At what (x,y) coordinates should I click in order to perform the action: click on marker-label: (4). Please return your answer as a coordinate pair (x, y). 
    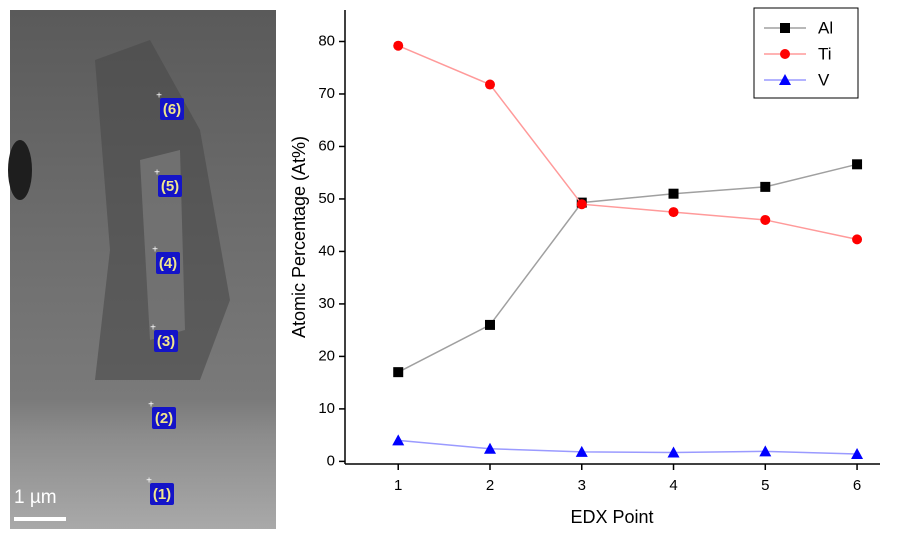
    Looking at the image, I should click on (168, 263).